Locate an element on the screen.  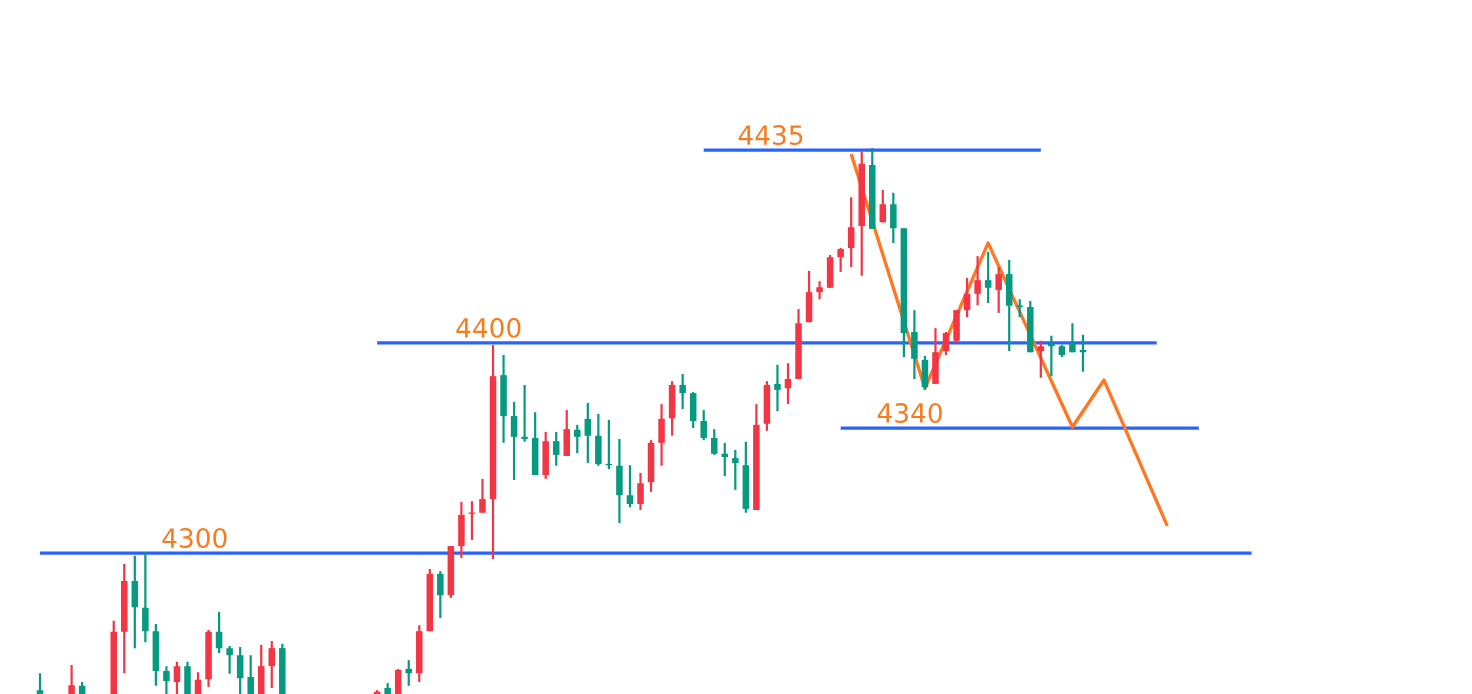
annotation: 4340 is located at coordinates (909, 413).